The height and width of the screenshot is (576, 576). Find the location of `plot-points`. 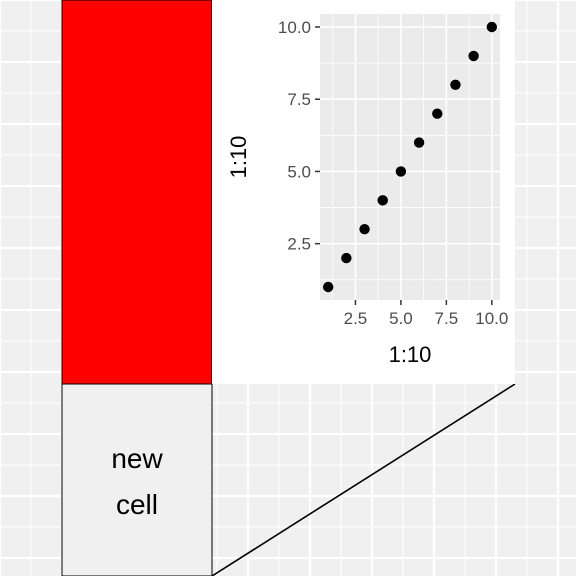

plot-points is located at coordinates (410, 157).